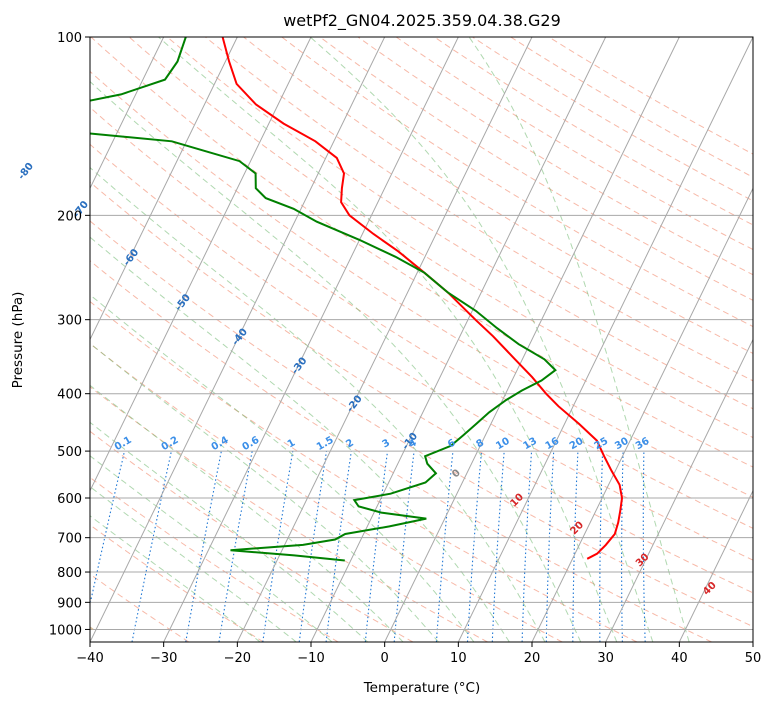  What do you see at coordinates (292, 443) in the screenshot?
I see `mixing-ratio-label: 1` at bounding box center [292, 443].